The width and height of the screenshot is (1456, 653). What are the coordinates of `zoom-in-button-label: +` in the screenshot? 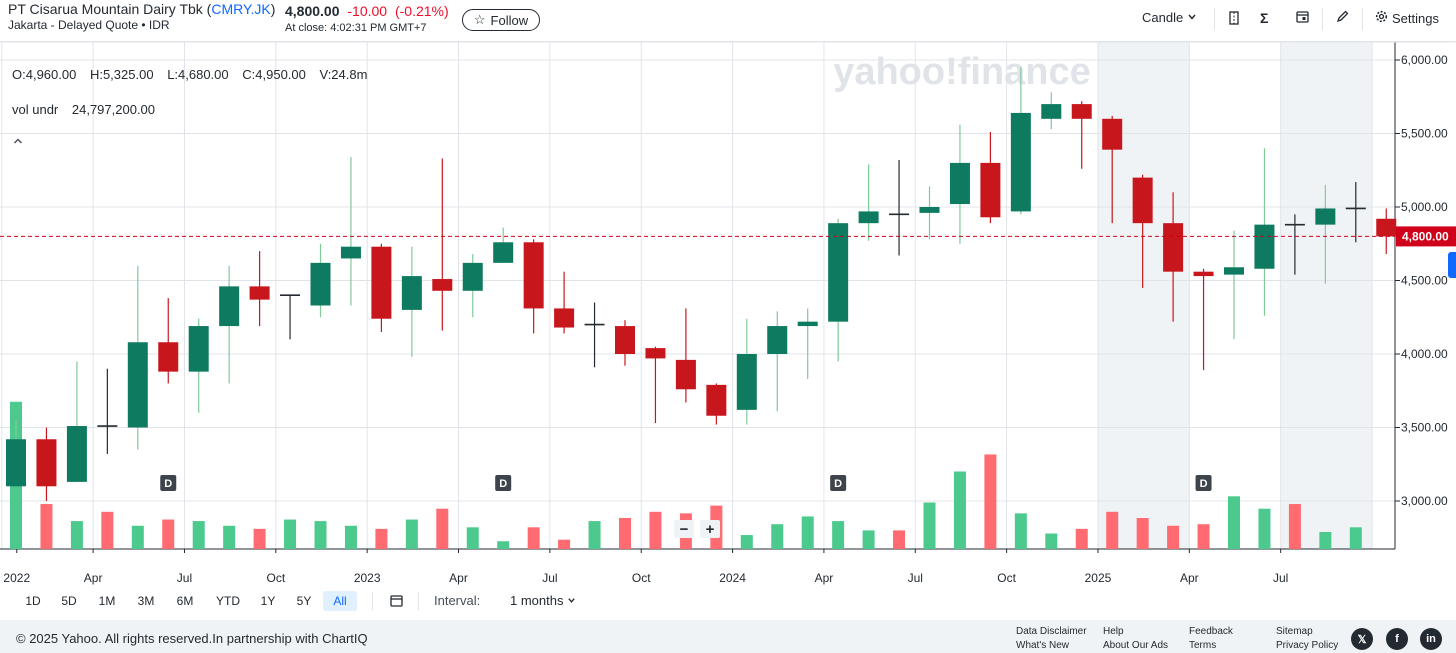 It's located at (710, 529).